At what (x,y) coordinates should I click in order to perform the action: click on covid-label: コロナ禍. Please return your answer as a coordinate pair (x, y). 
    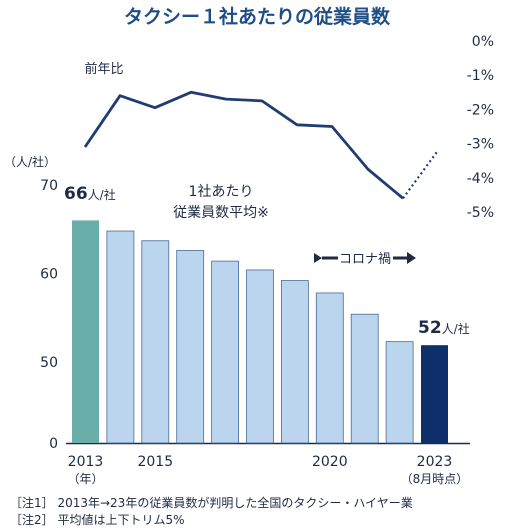
    Looking at the image, I should click on (365, 259).